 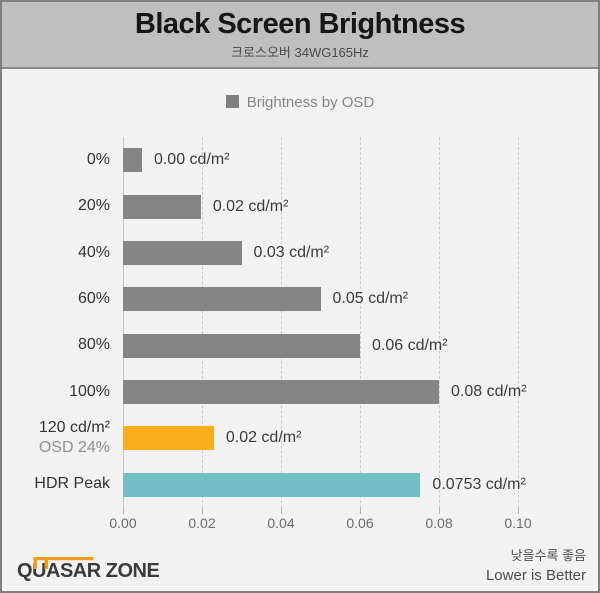 I want to click on legend: Brightness by OSD, so click(x=300, y=102).